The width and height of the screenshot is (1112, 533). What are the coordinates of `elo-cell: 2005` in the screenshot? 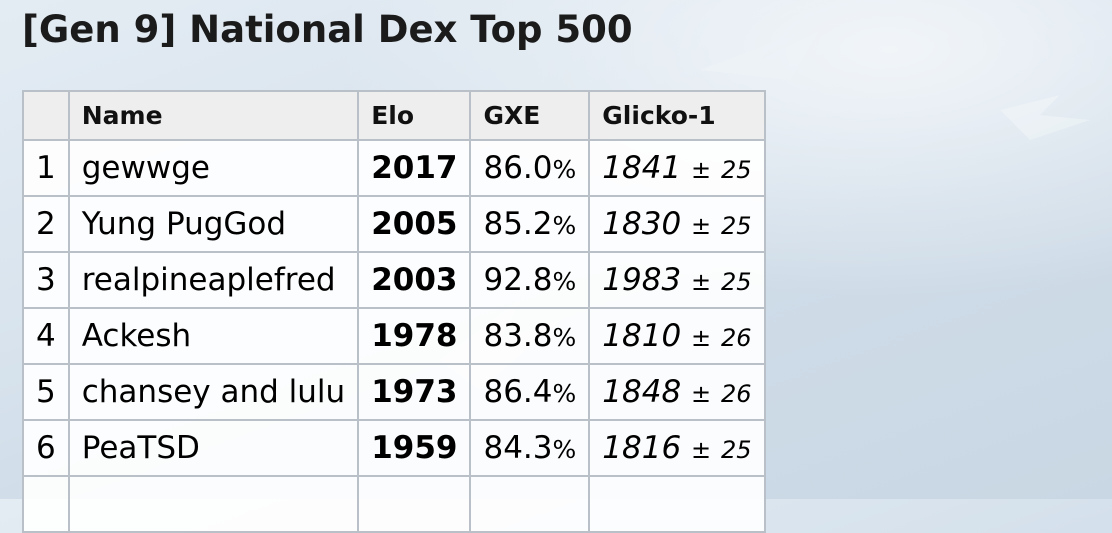 It's located at (414, 224).